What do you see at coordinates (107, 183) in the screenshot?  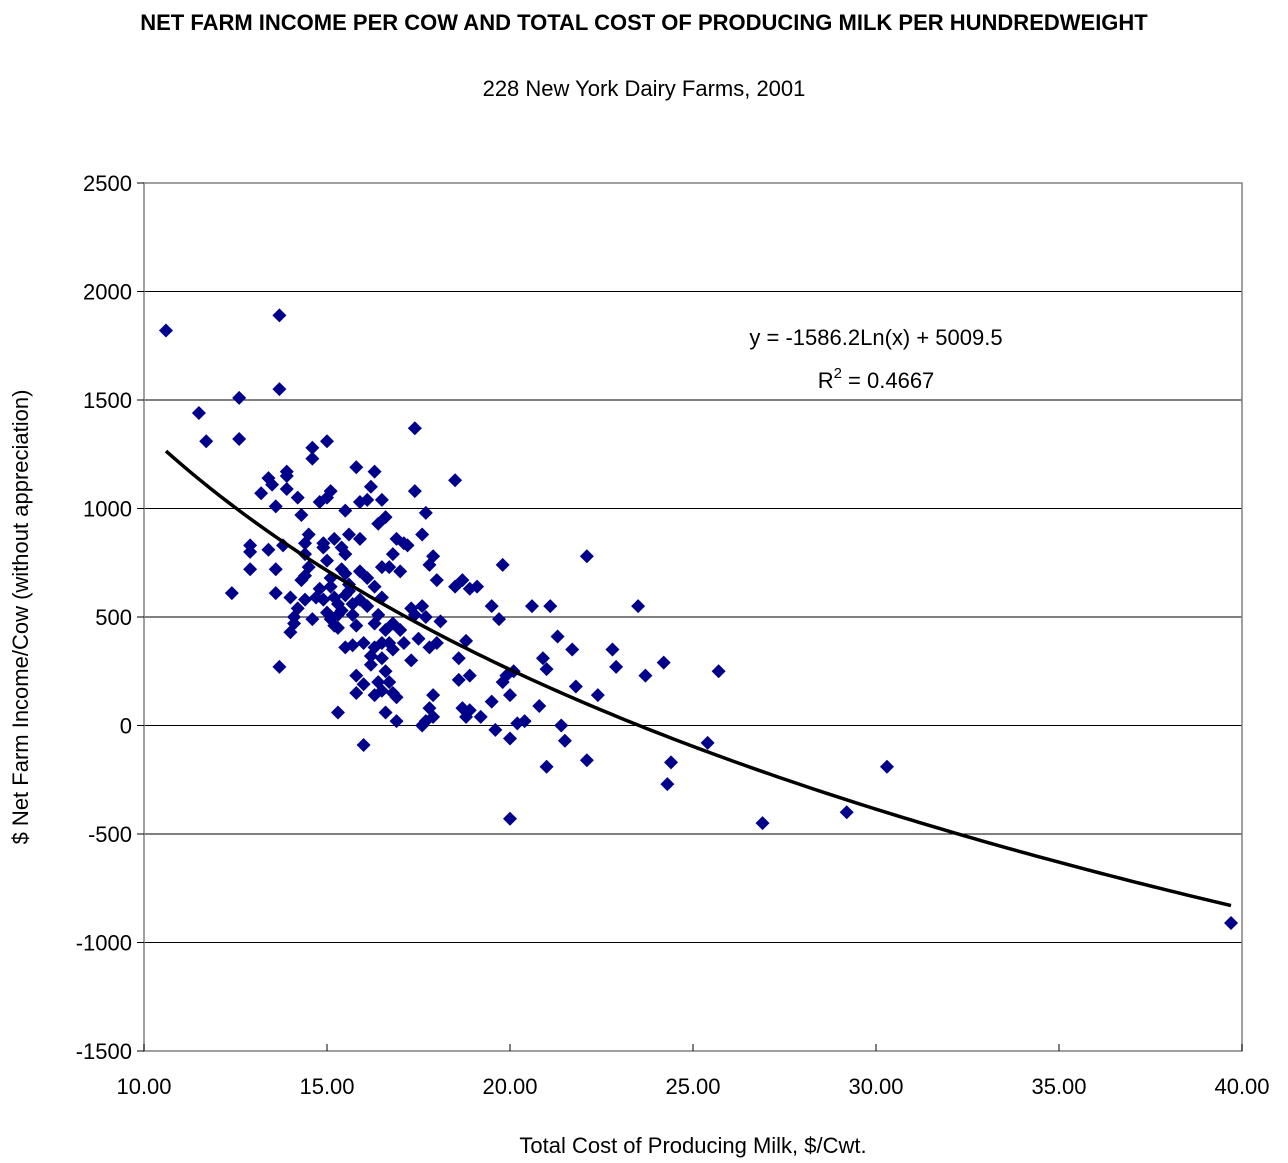 I see `y-tick-label: 2500` at bounding box center [107, 183].